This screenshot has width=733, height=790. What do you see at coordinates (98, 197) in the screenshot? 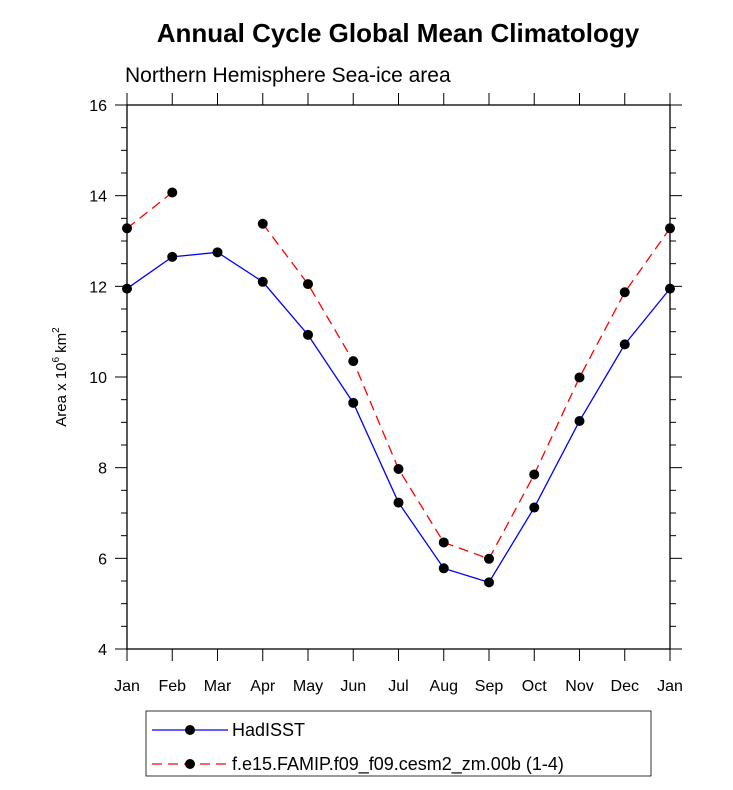
I see `y-tick-label: 14` at bounding box center [98, 197].